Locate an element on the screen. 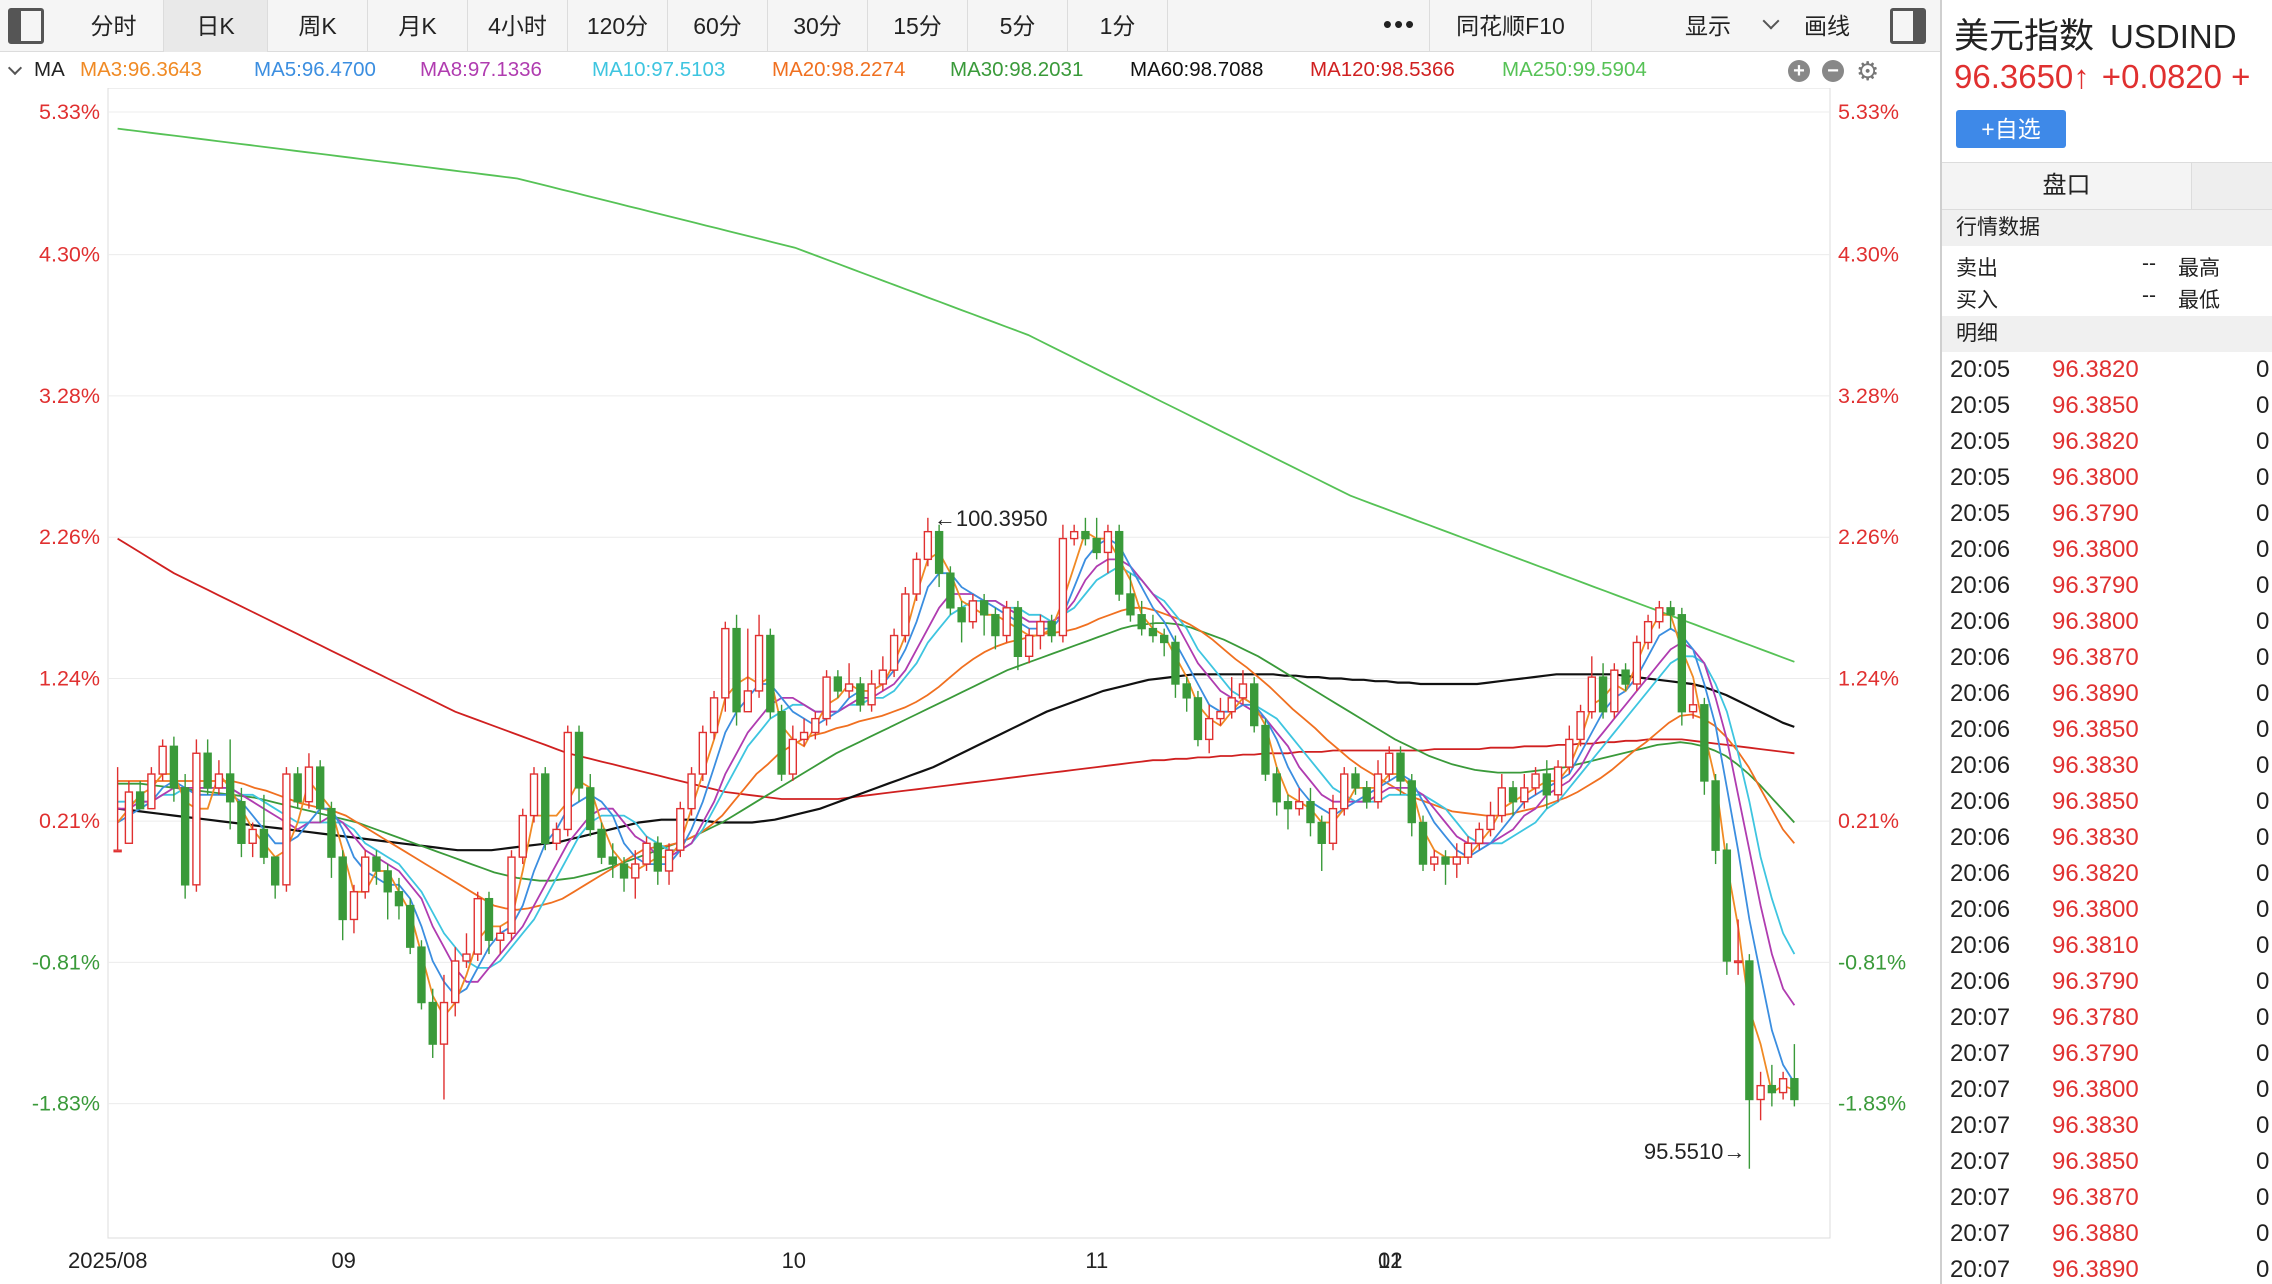 This screenshot has width=2272, height=1284. y-tick-label-left: -1.83% is located at coordinates (66, 1104).